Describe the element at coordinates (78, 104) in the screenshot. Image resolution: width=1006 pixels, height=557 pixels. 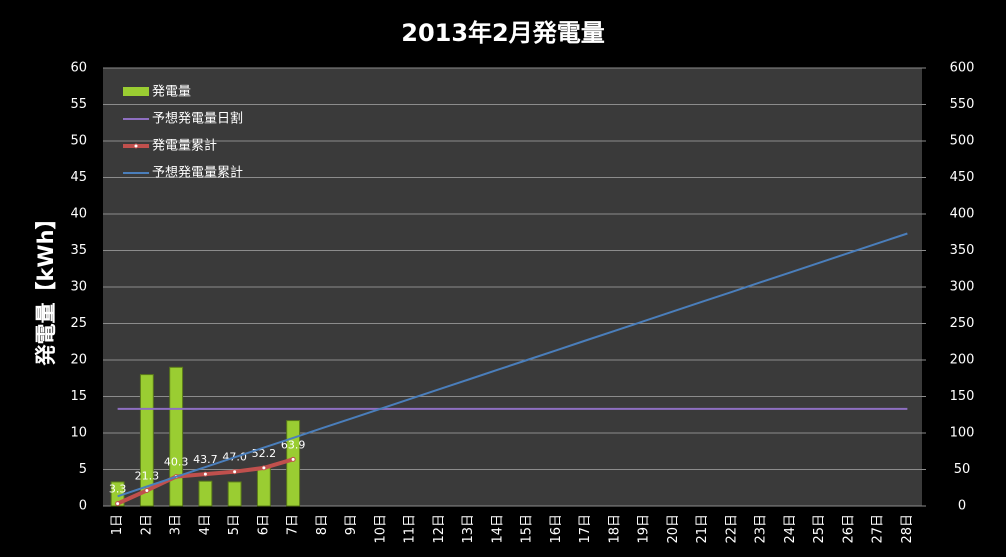
I see `y-tick-label: 55` at that location.